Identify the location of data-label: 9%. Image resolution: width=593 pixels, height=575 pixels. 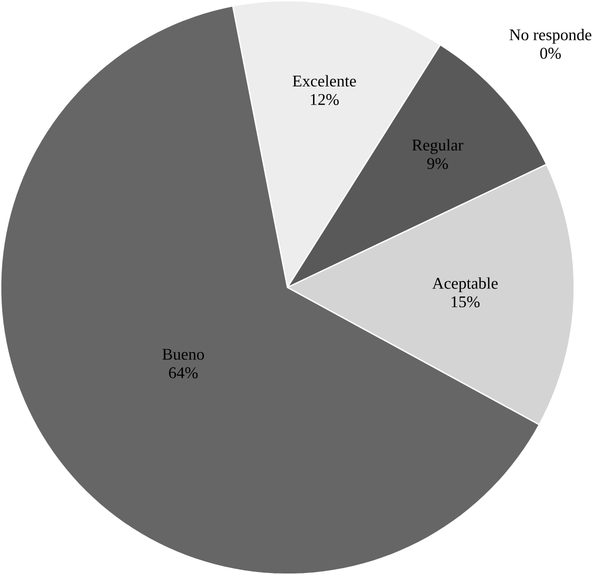
(437, 164).